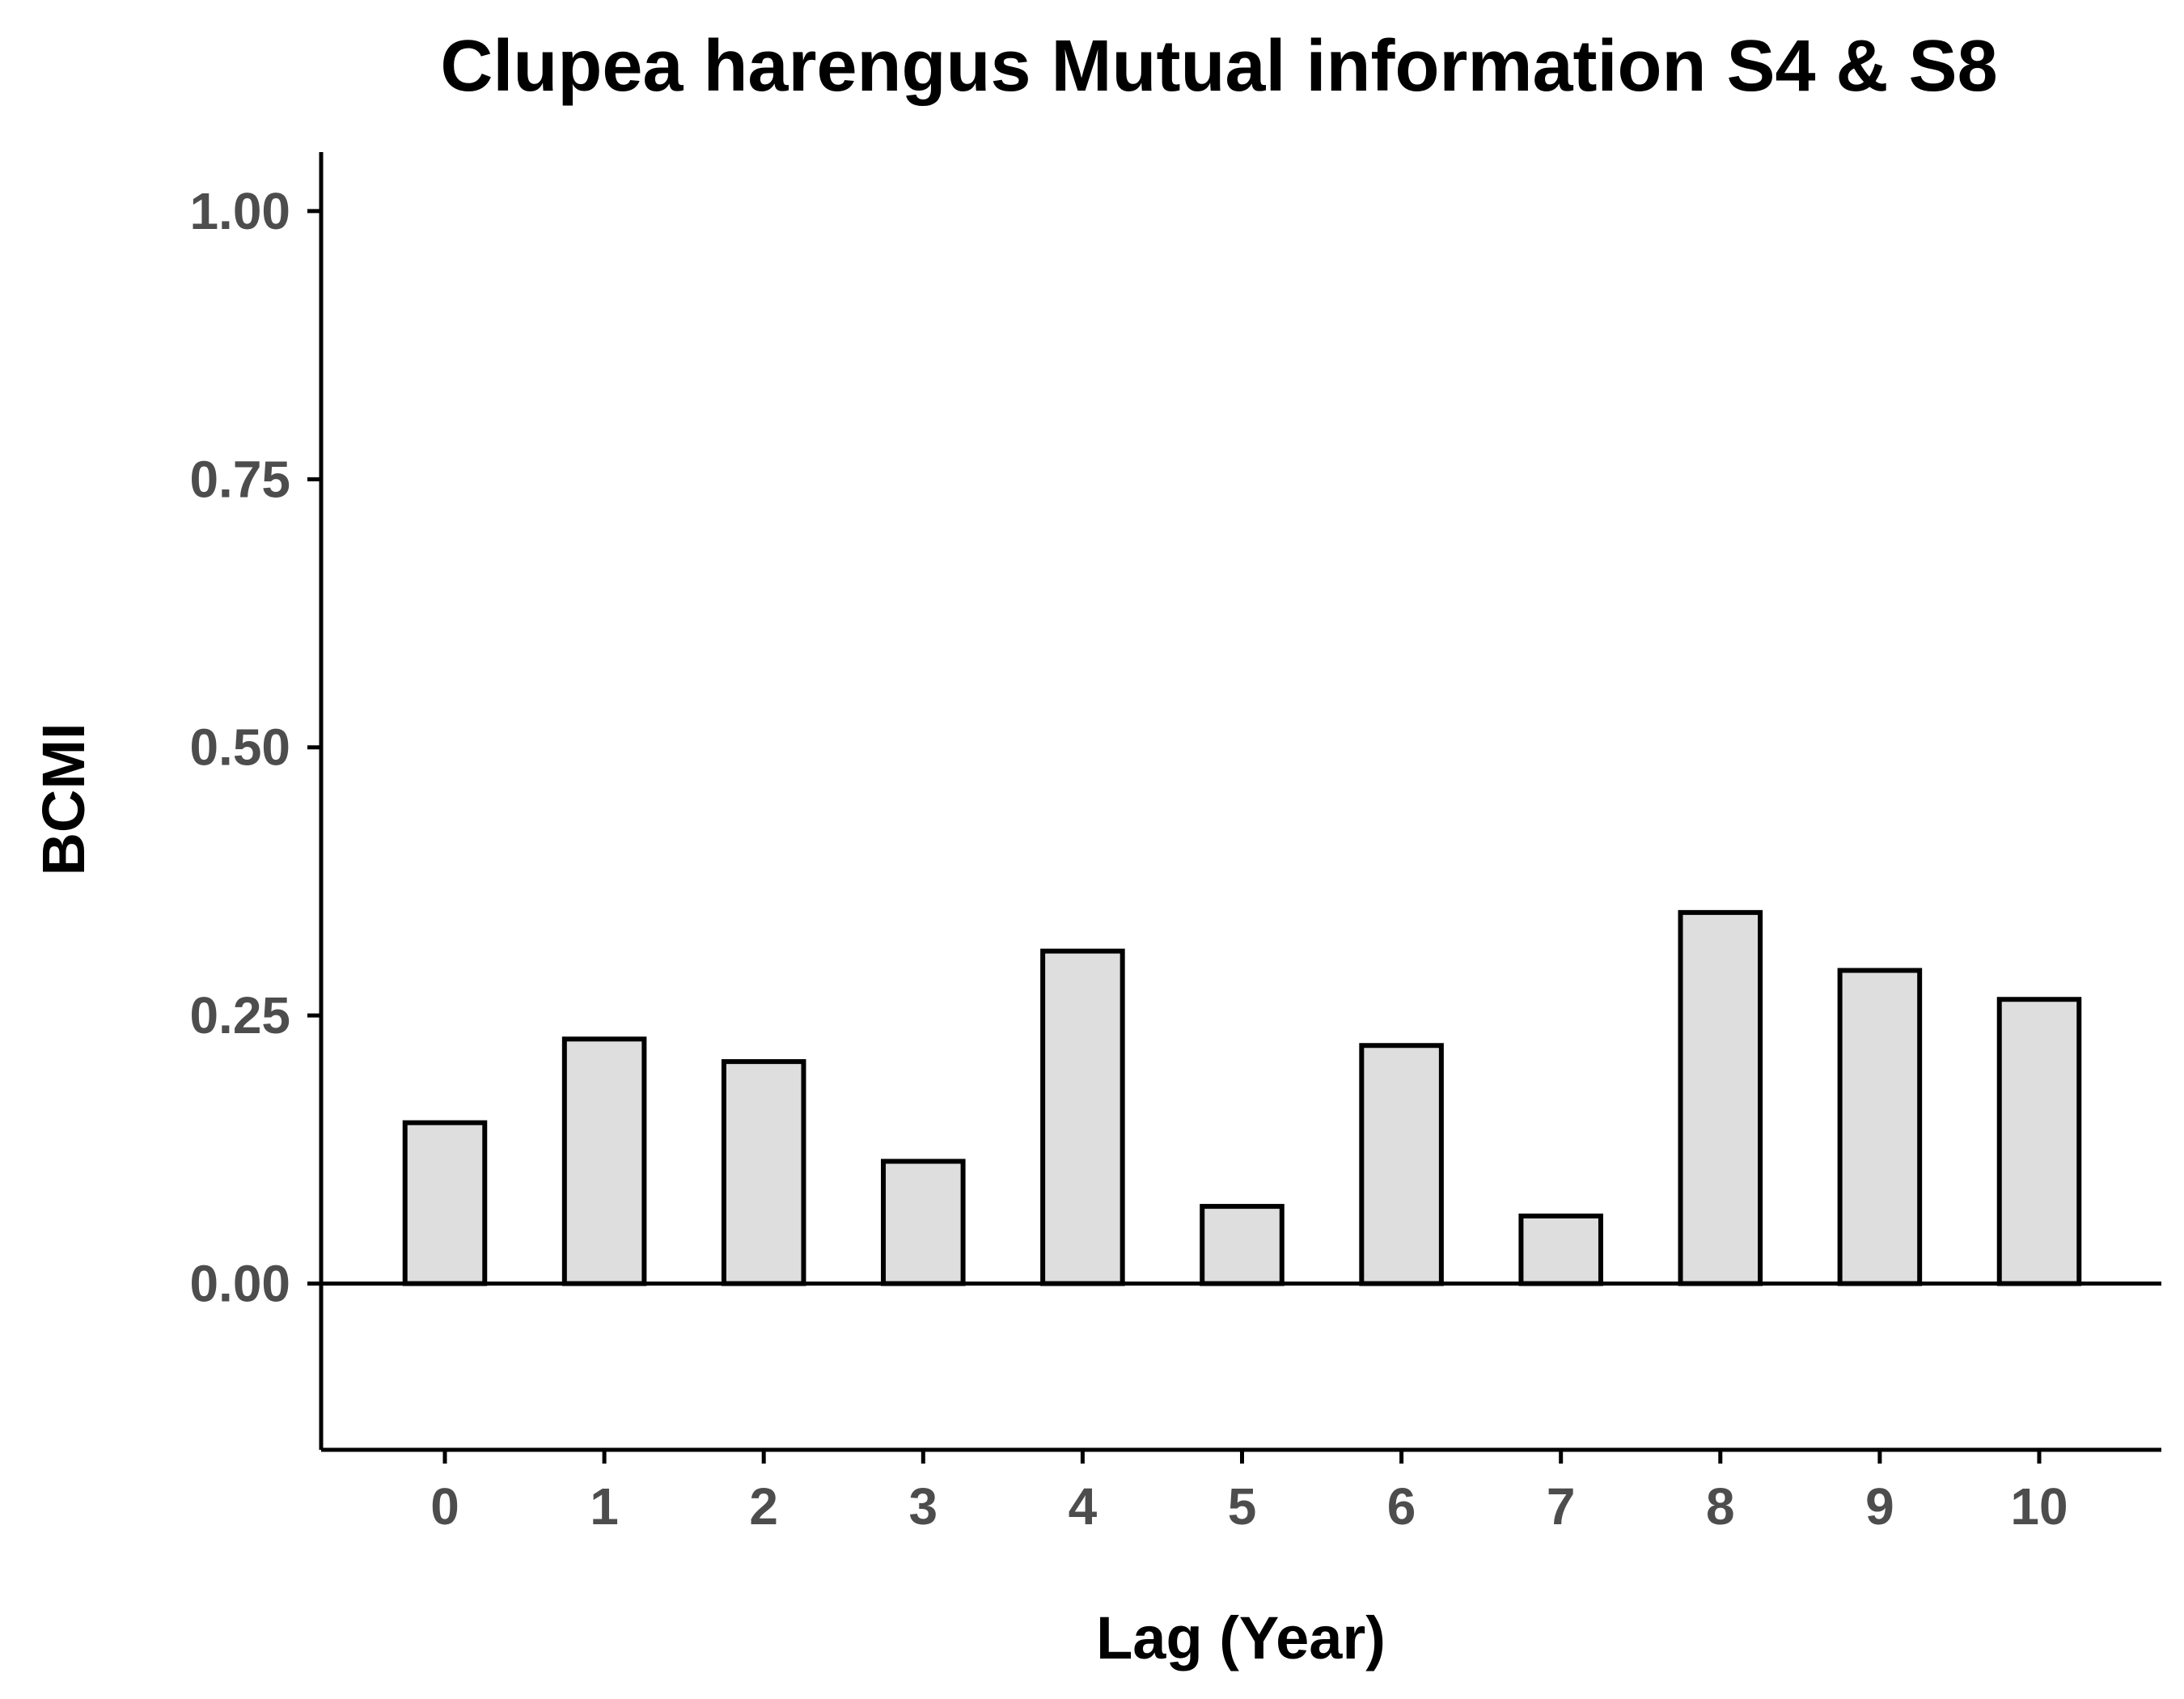 The image size is (2184, 1699). What do you see at coordinates (239, 747) in the screenshot?
I see `y-tick-label: 0.50` at bounding box center [239, 747].